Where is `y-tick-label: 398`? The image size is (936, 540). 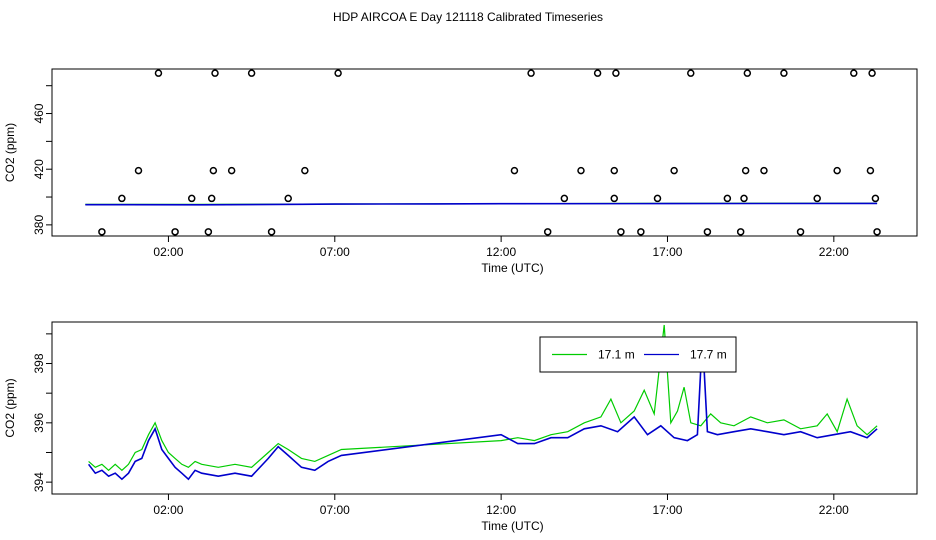
y-tick-label: 398 is located at coordinates (39, 363).